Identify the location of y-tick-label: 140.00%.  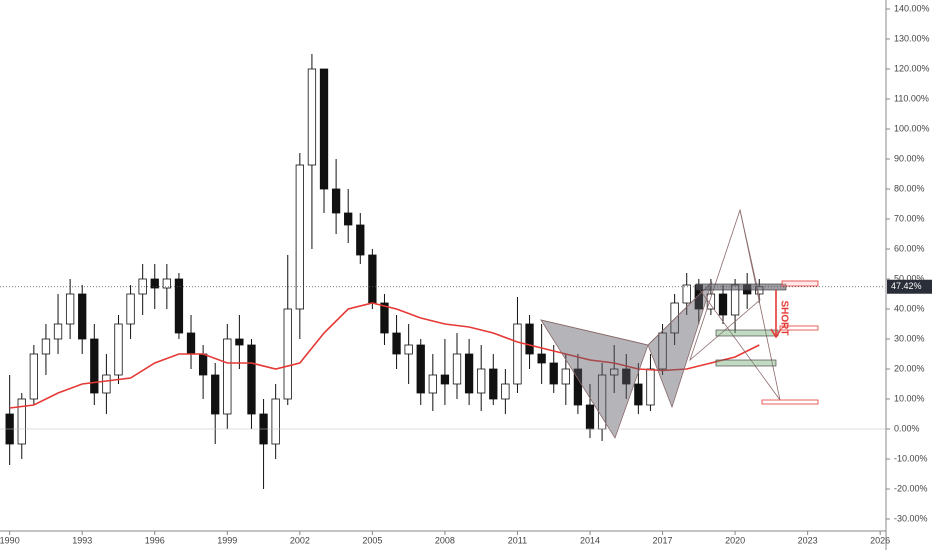
(912, 8).